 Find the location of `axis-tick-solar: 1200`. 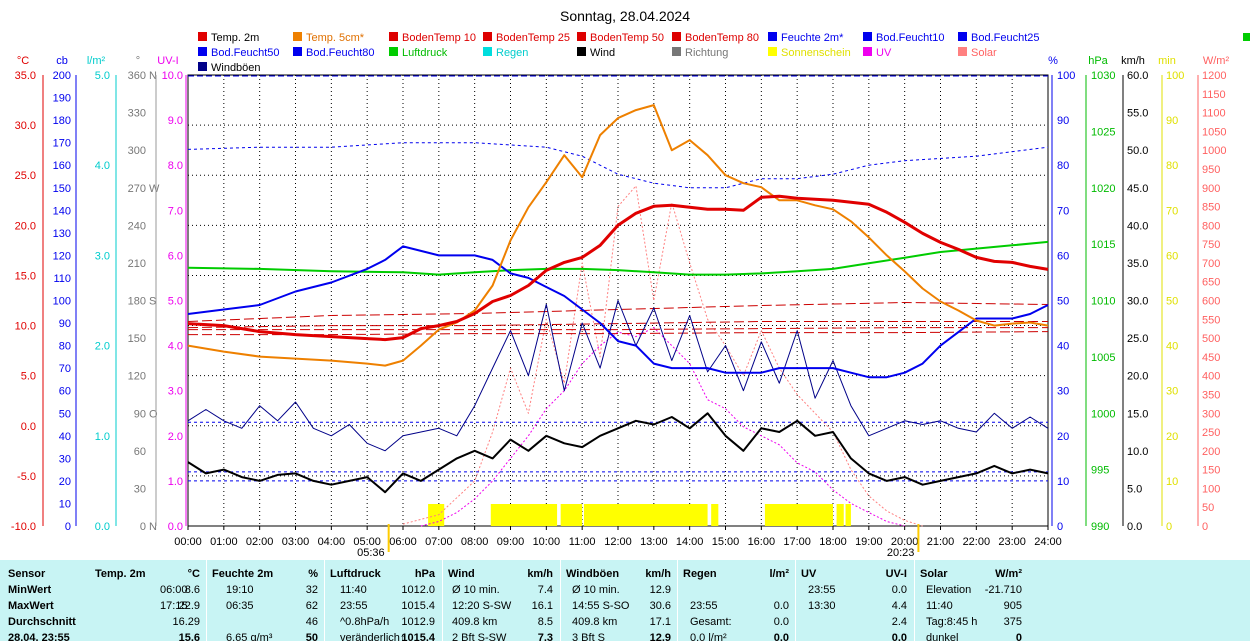

axis-tick-solar: 1200 is located at coordinates (1214, 76).